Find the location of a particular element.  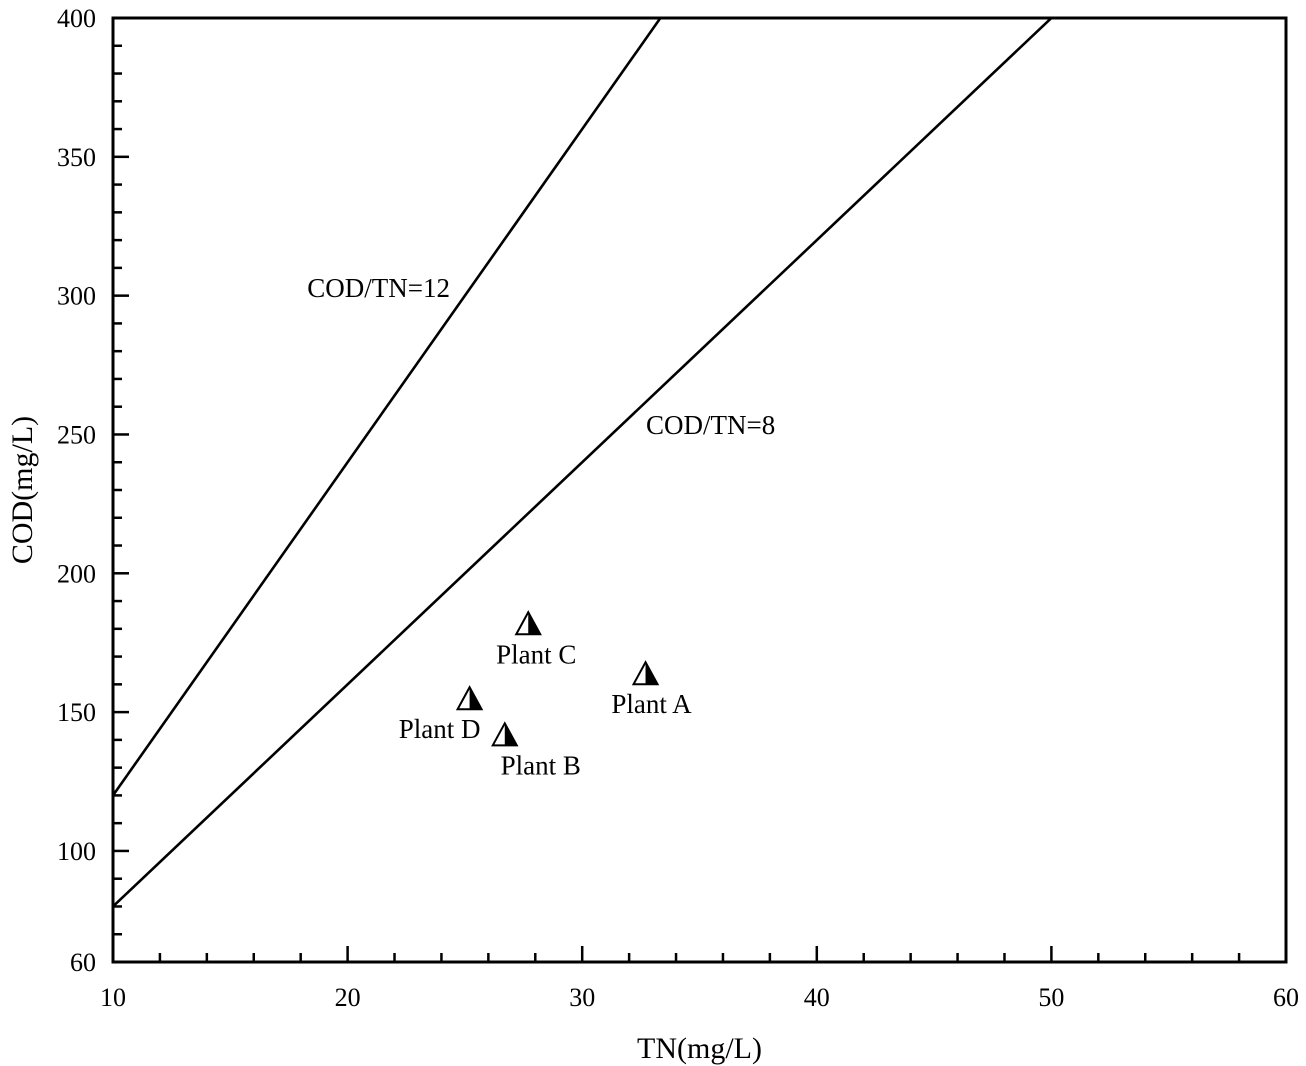

y-tick-label: 200 is located at coordinates (76, 573).